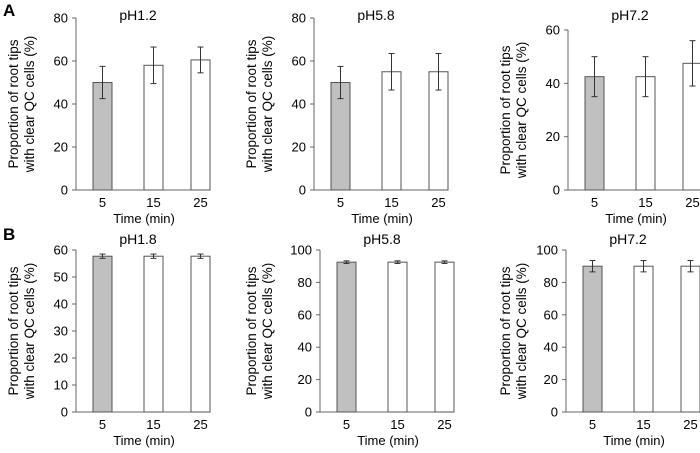  I want to click on chart-title: pH1.2, so click(138, 15).